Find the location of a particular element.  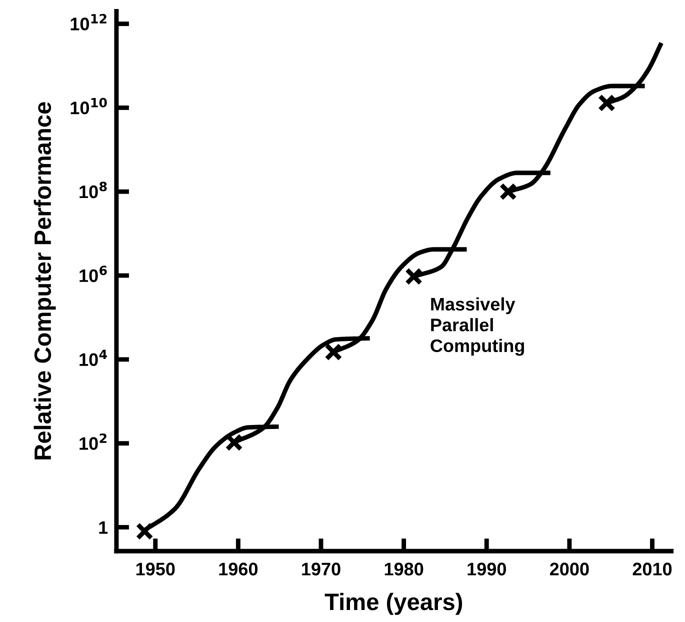

y-axis-title: Relative Computer Performance is located at coordinates (45, 281).